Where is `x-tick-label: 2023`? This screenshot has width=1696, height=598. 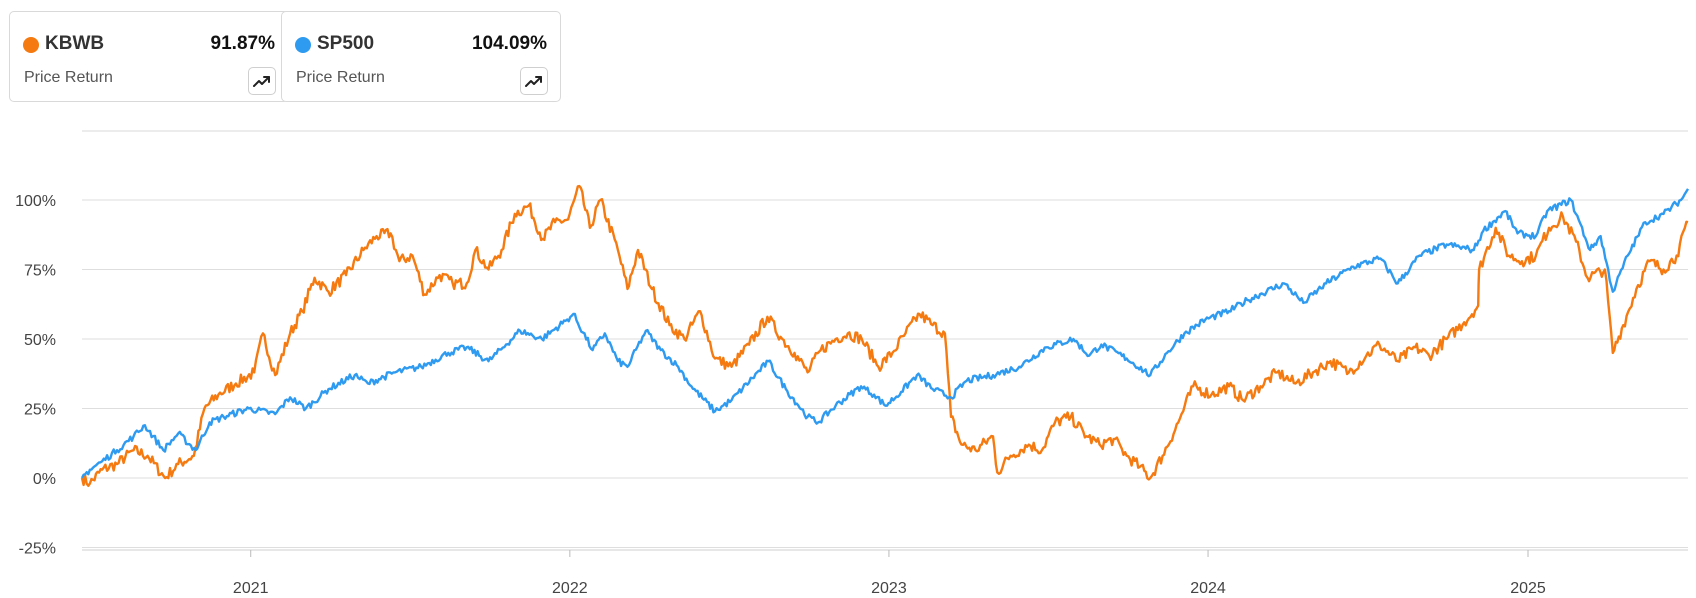 x-tick-label: 2023 is located at coordinates (889, 588).